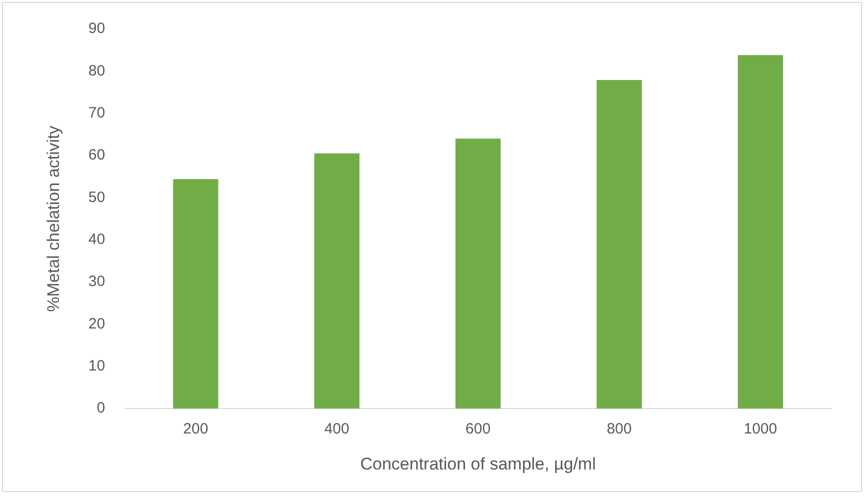 The width and height of the screenshot is (867, 497). I want to click on x-tick-label: 800, so click(619, 429).